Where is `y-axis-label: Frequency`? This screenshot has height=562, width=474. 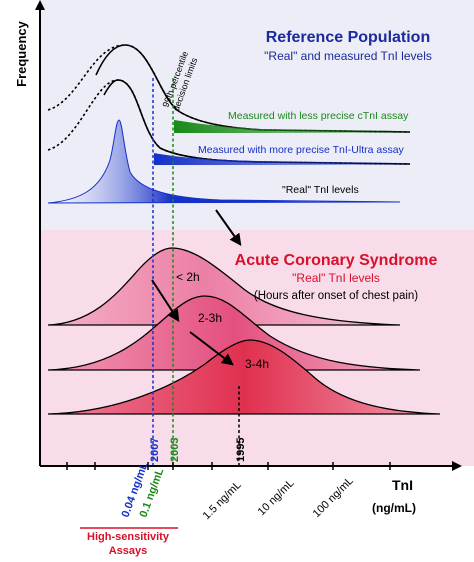 y-axis-label: Frequency is located at coordinates (21, 53).